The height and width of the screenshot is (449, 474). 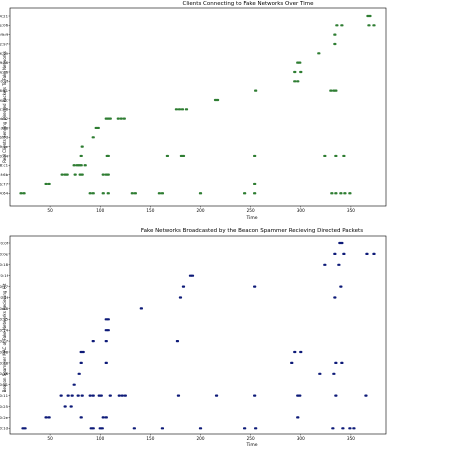 I want to click on y-tick-label: 40:9c:28:89:56:81, so click(x=4, y=90).